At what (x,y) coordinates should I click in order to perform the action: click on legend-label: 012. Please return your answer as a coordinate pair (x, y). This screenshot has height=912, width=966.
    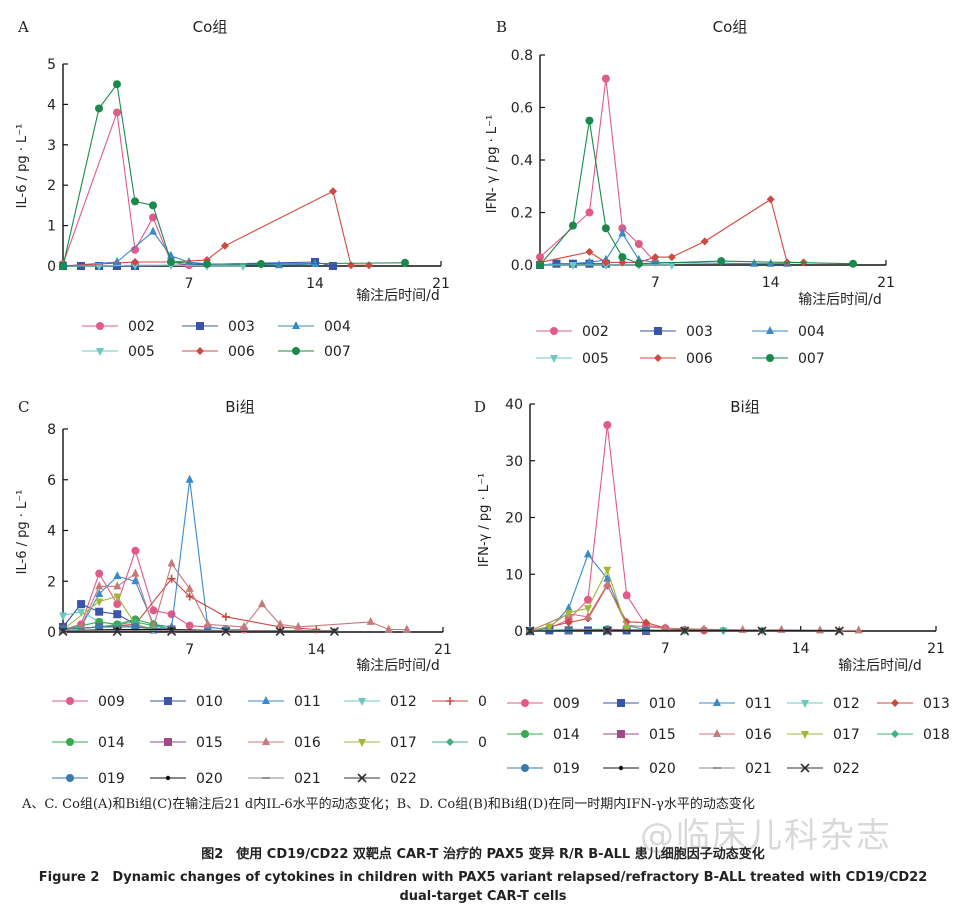
    Looking at the image, I should click on (846, 704).